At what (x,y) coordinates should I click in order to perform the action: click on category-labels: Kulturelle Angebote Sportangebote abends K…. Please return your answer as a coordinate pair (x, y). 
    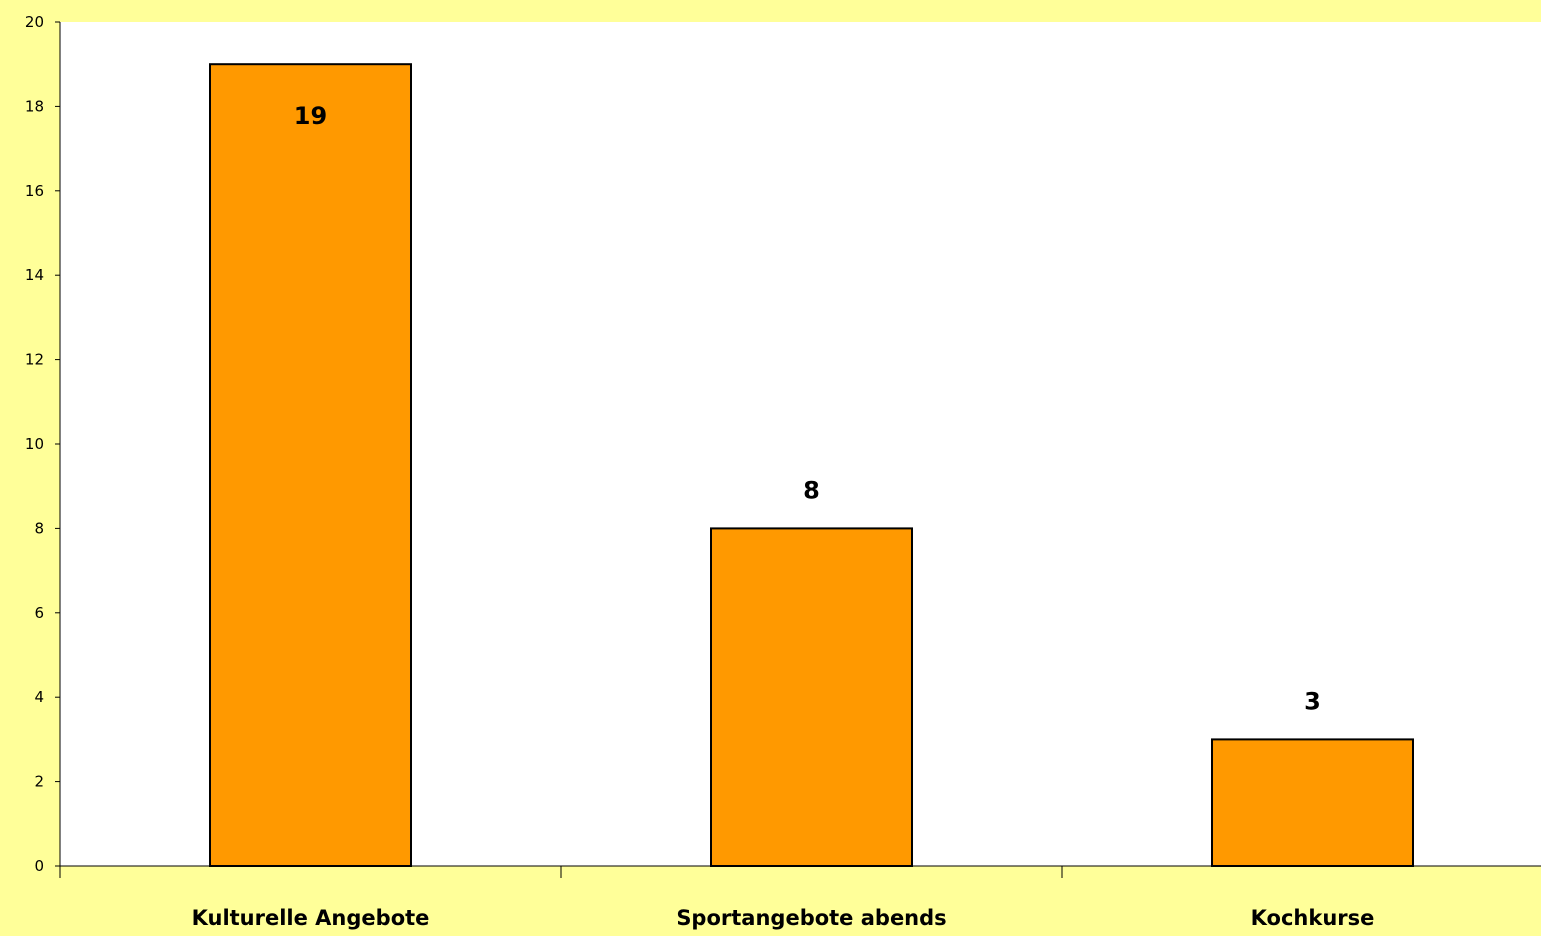
    Looking at the image, I should click on (783, 918).